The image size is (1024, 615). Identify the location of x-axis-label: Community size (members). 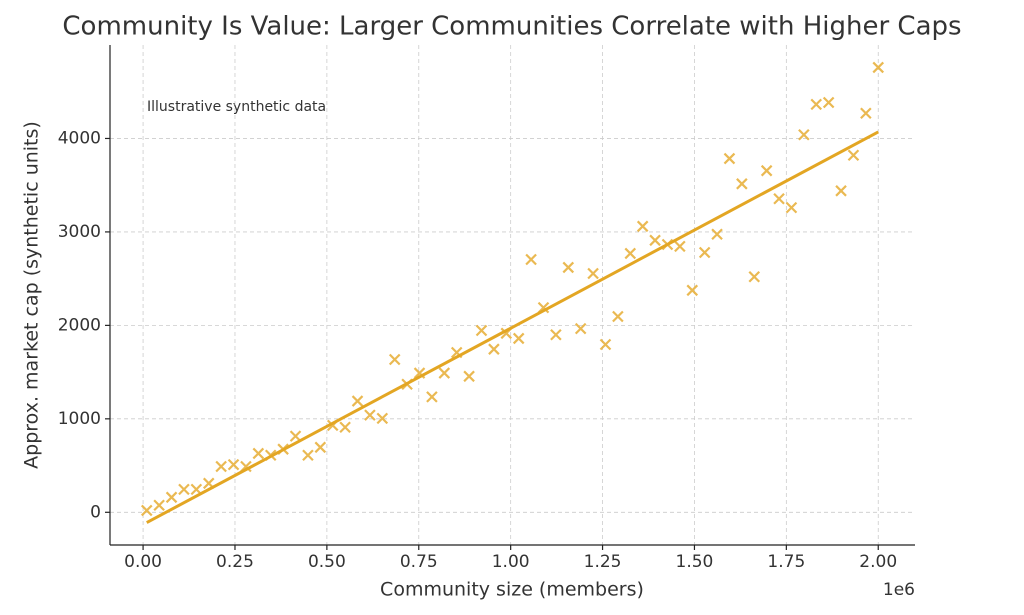
(512, 590).